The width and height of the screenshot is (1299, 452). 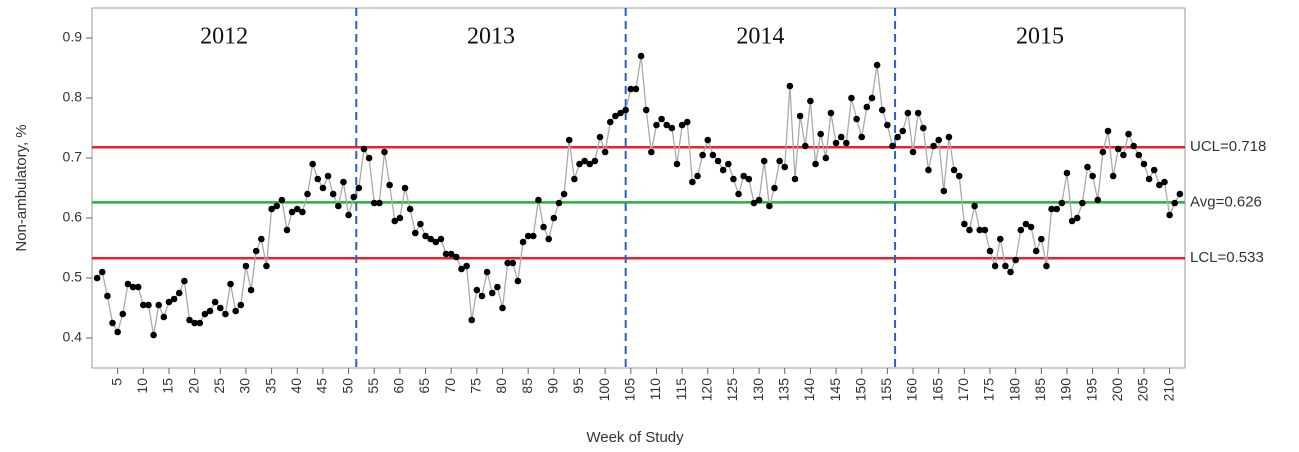 What do you see at coordinates (809, 390) in the screenshot?
I see `x-tick-label: 140` at bounding box center [809, 390].